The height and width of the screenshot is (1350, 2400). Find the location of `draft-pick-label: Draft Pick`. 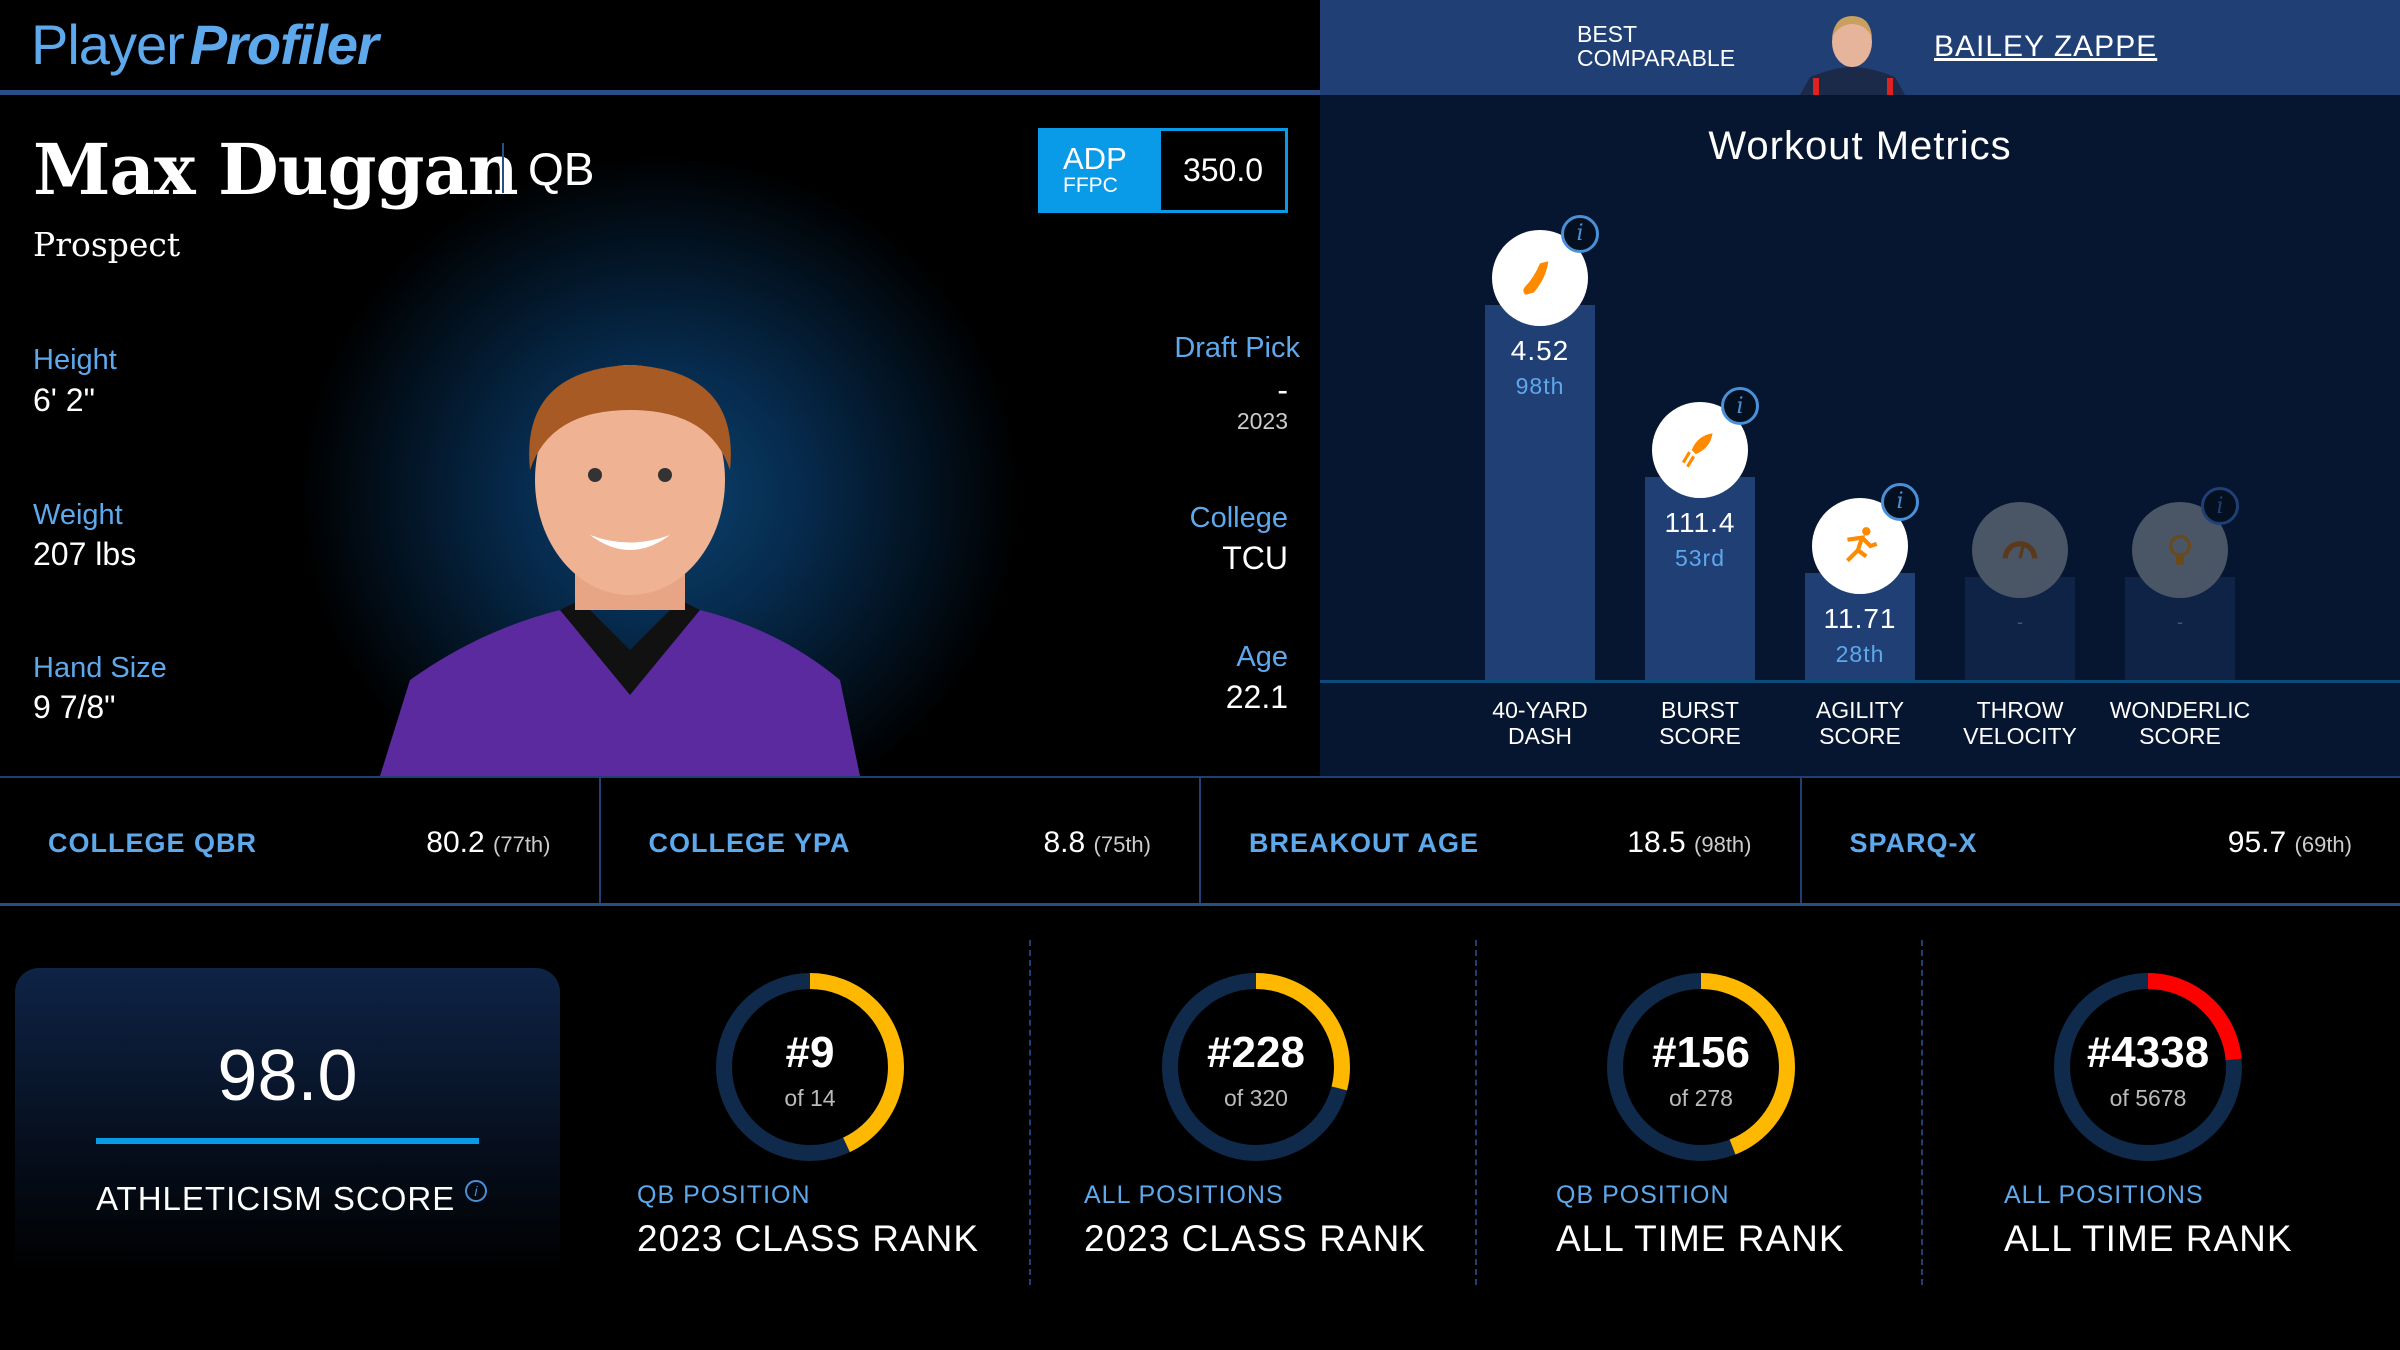

draft-pick-label: Draft Pick is located at coordinates (1237, 348).